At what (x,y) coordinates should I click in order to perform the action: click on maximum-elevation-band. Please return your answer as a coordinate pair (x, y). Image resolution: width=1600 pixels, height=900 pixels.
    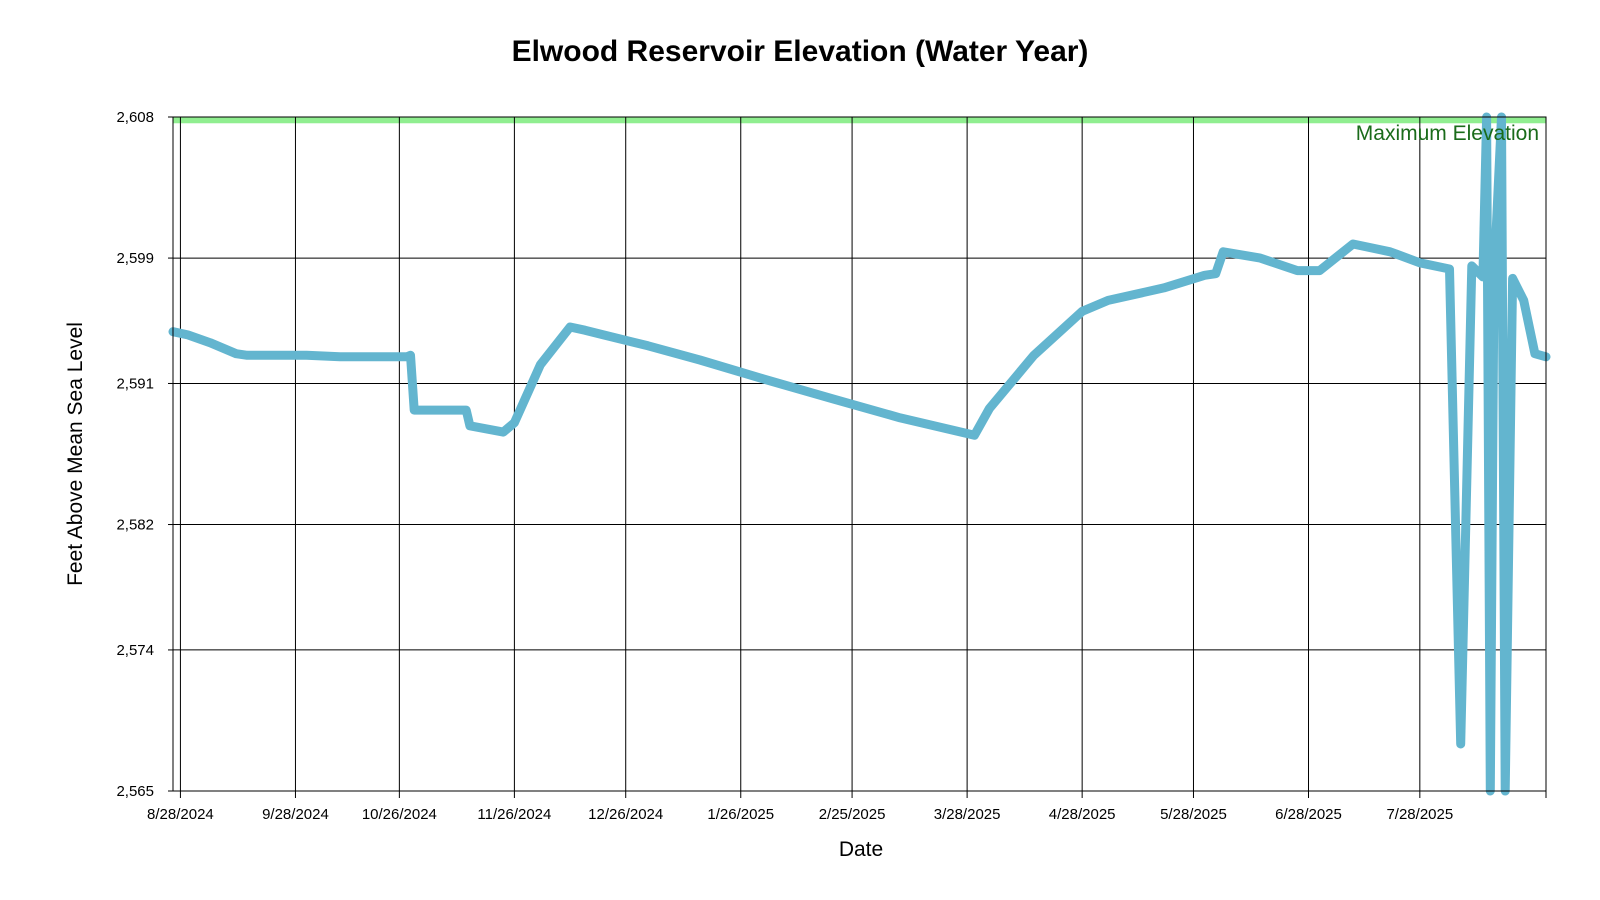
    Looking at the image, I should click on (859, 120).